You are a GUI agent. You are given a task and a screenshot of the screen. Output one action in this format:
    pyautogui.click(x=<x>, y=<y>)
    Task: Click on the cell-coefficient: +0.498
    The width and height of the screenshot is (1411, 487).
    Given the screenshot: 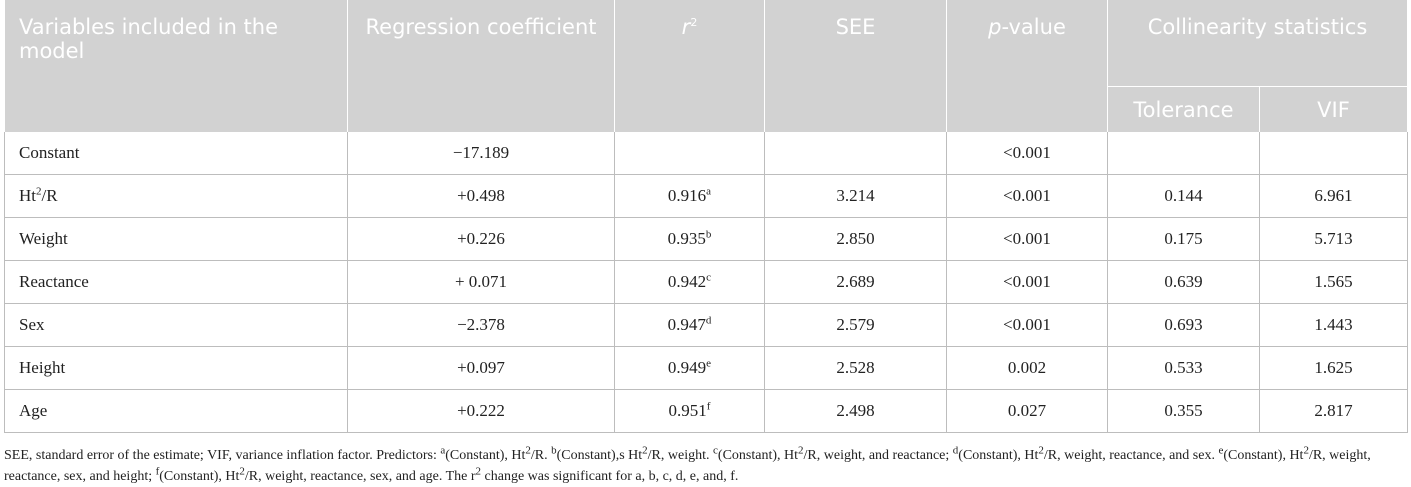 What is the action you would take?
    pyautogui.click(x=481, y=196)
    